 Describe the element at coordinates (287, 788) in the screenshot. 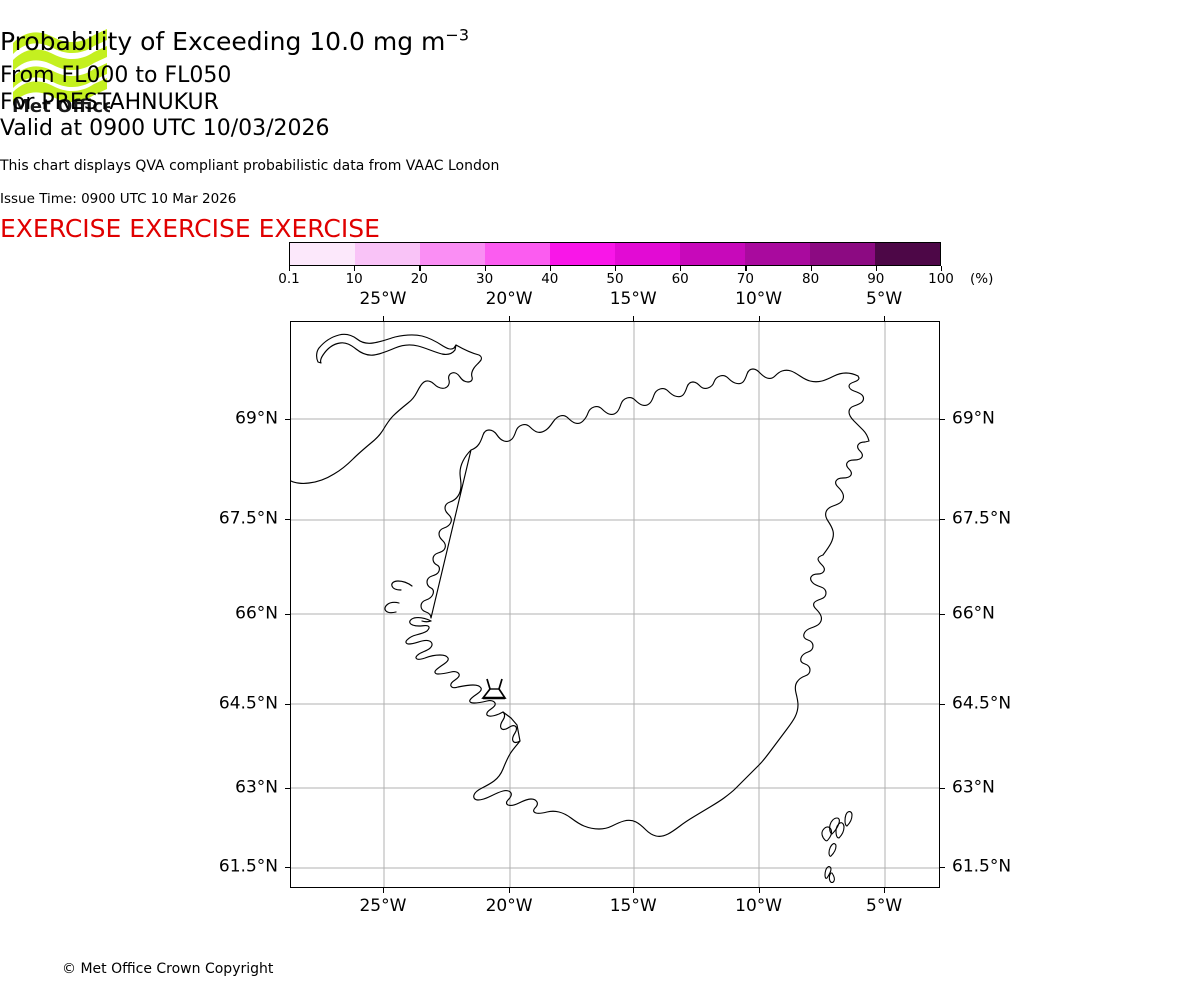

I see `lat-tick-left-63°N` at that location.